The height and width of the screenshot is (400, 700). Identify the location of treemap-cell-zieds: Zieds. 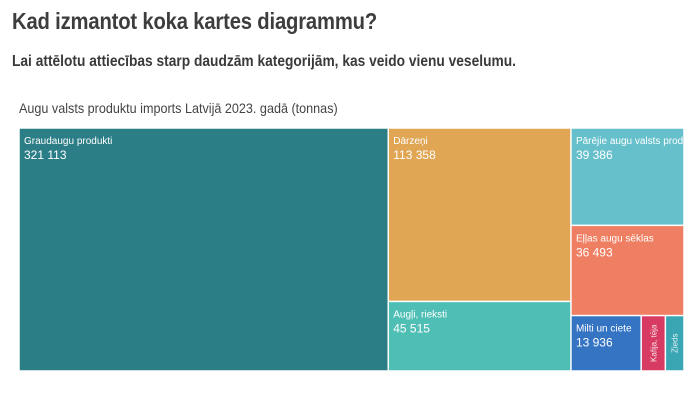
(675, 343).